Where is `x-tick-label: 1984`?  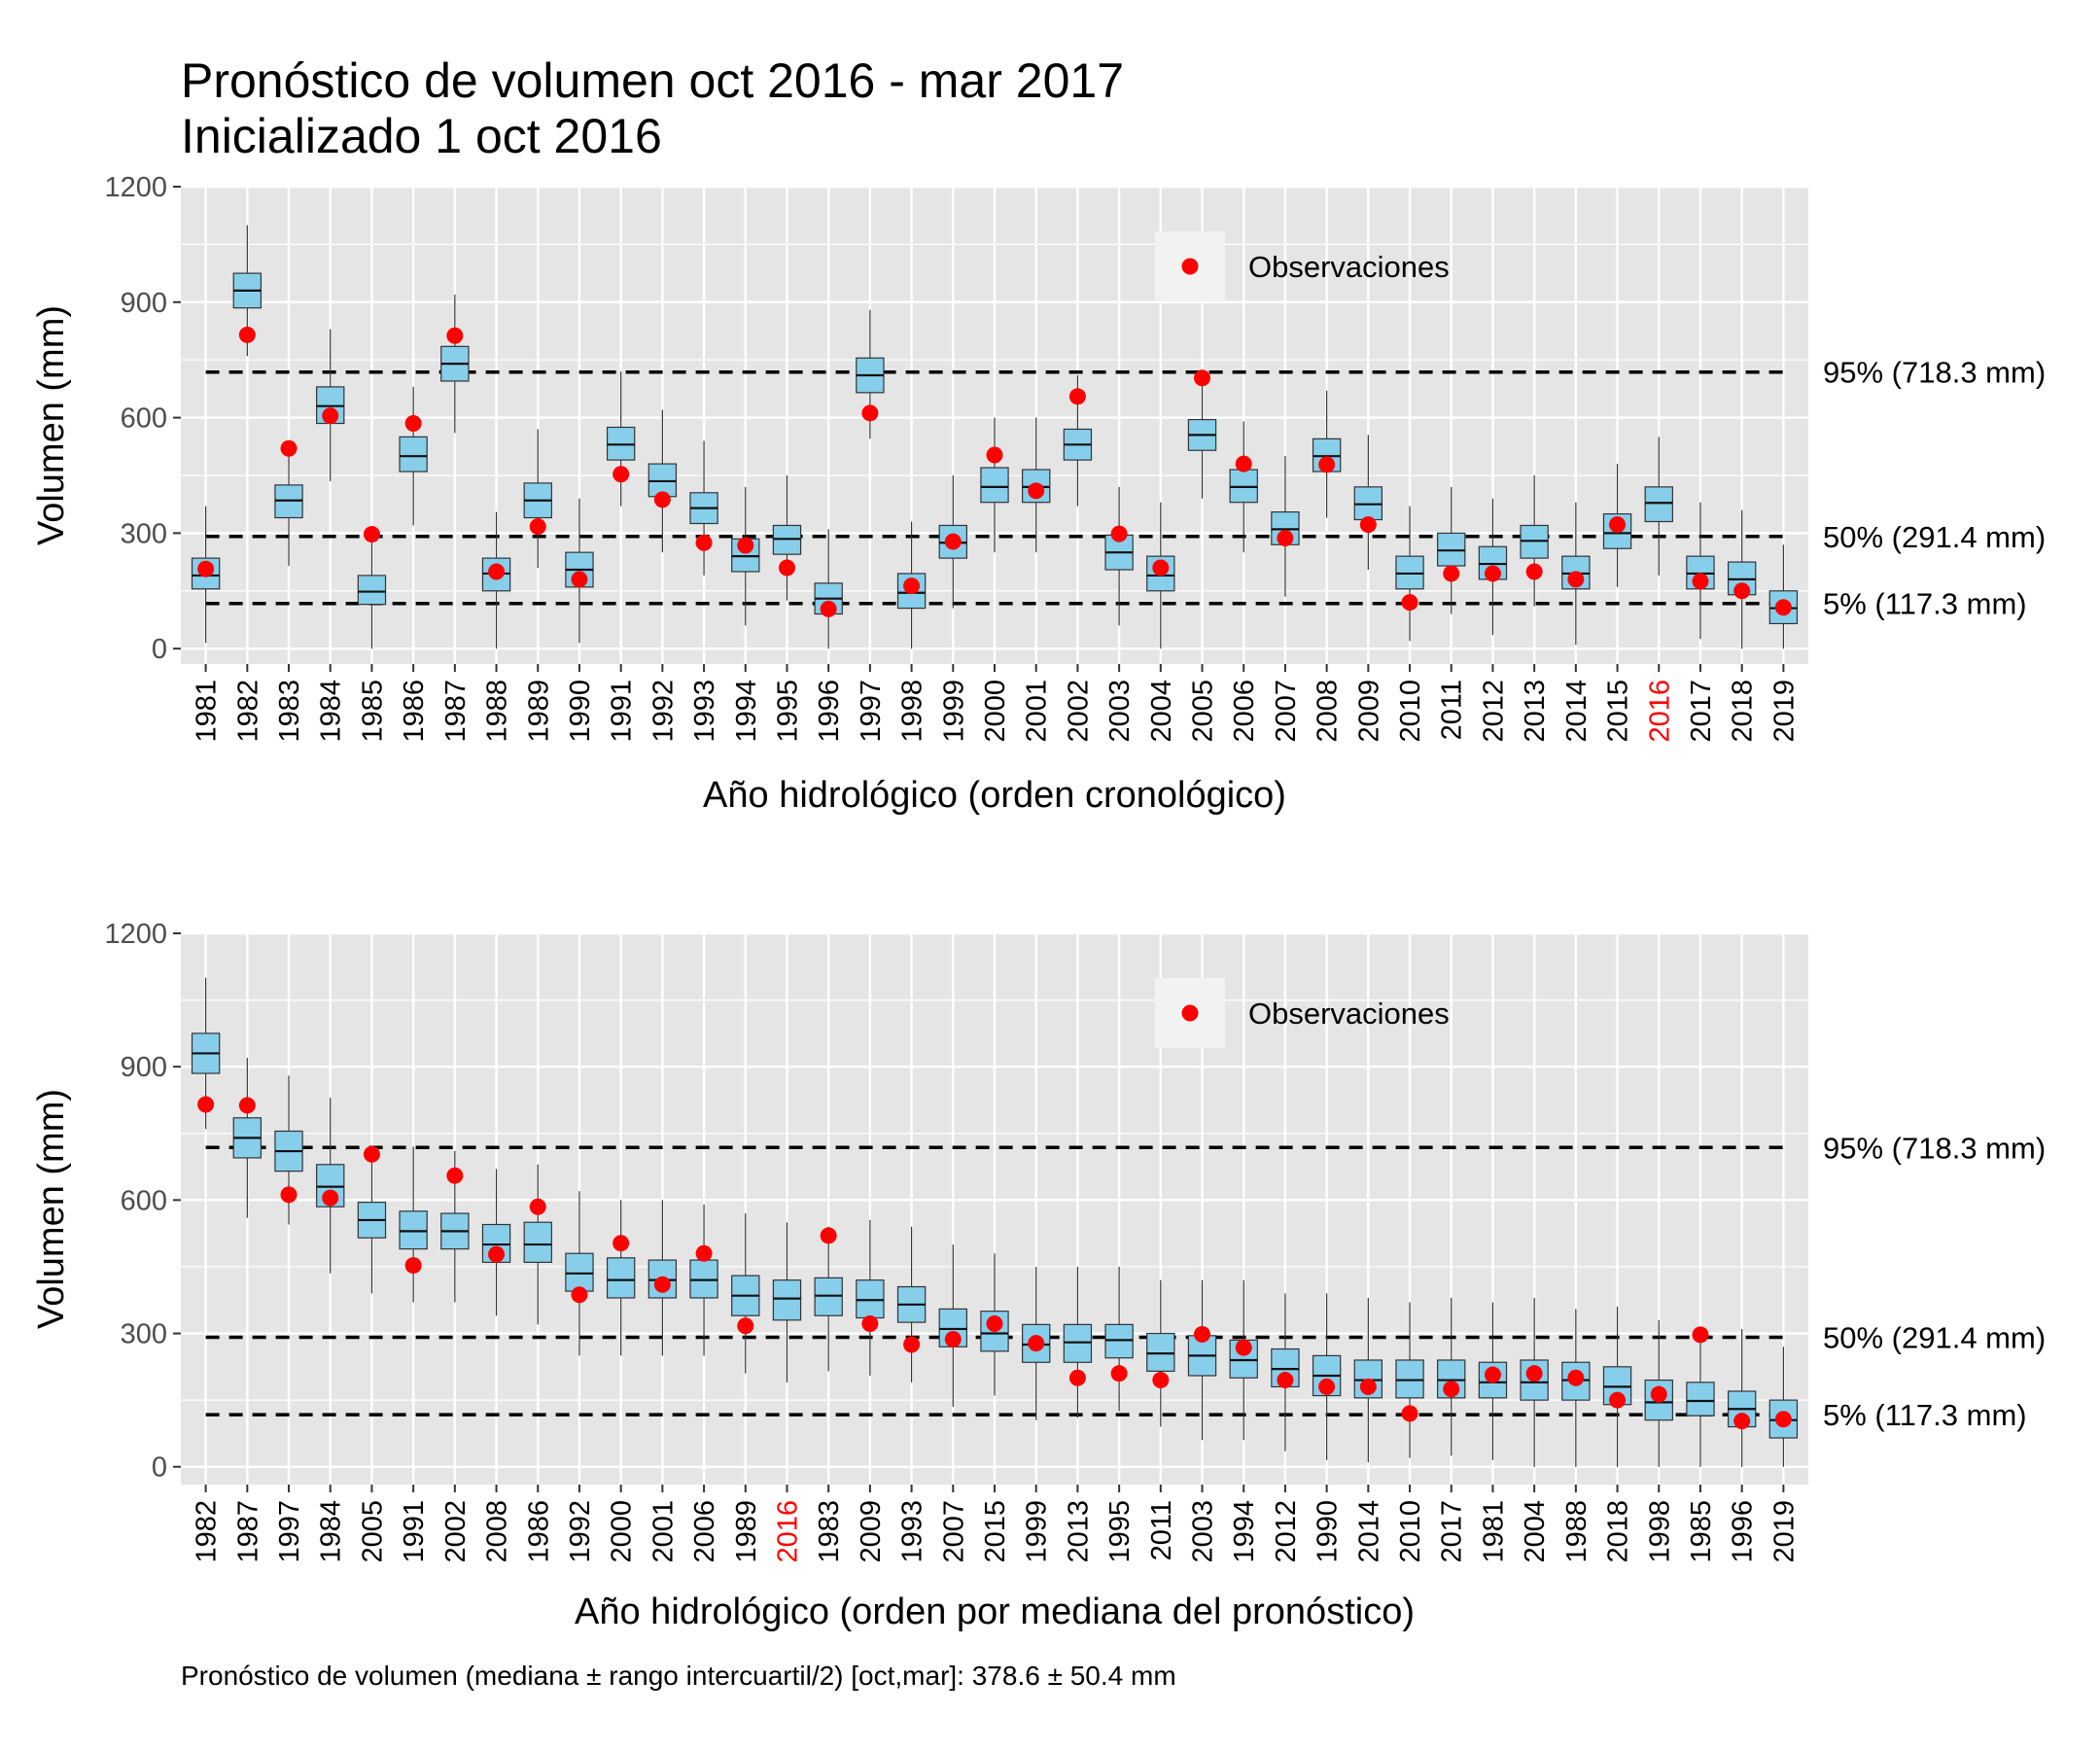 x-tick-label: 1984 is located at coordinates (331, 711).